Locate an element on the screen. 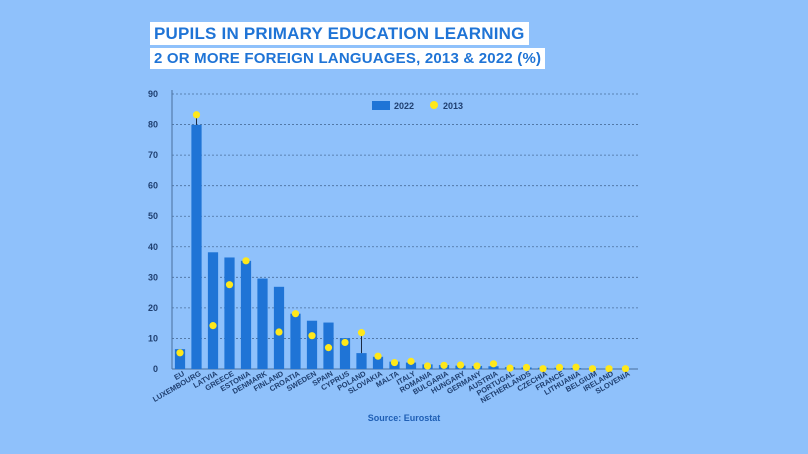 This screenshot has height=454, width=808. legend-label-2022: 2022 is located at coordinates (404, 106).